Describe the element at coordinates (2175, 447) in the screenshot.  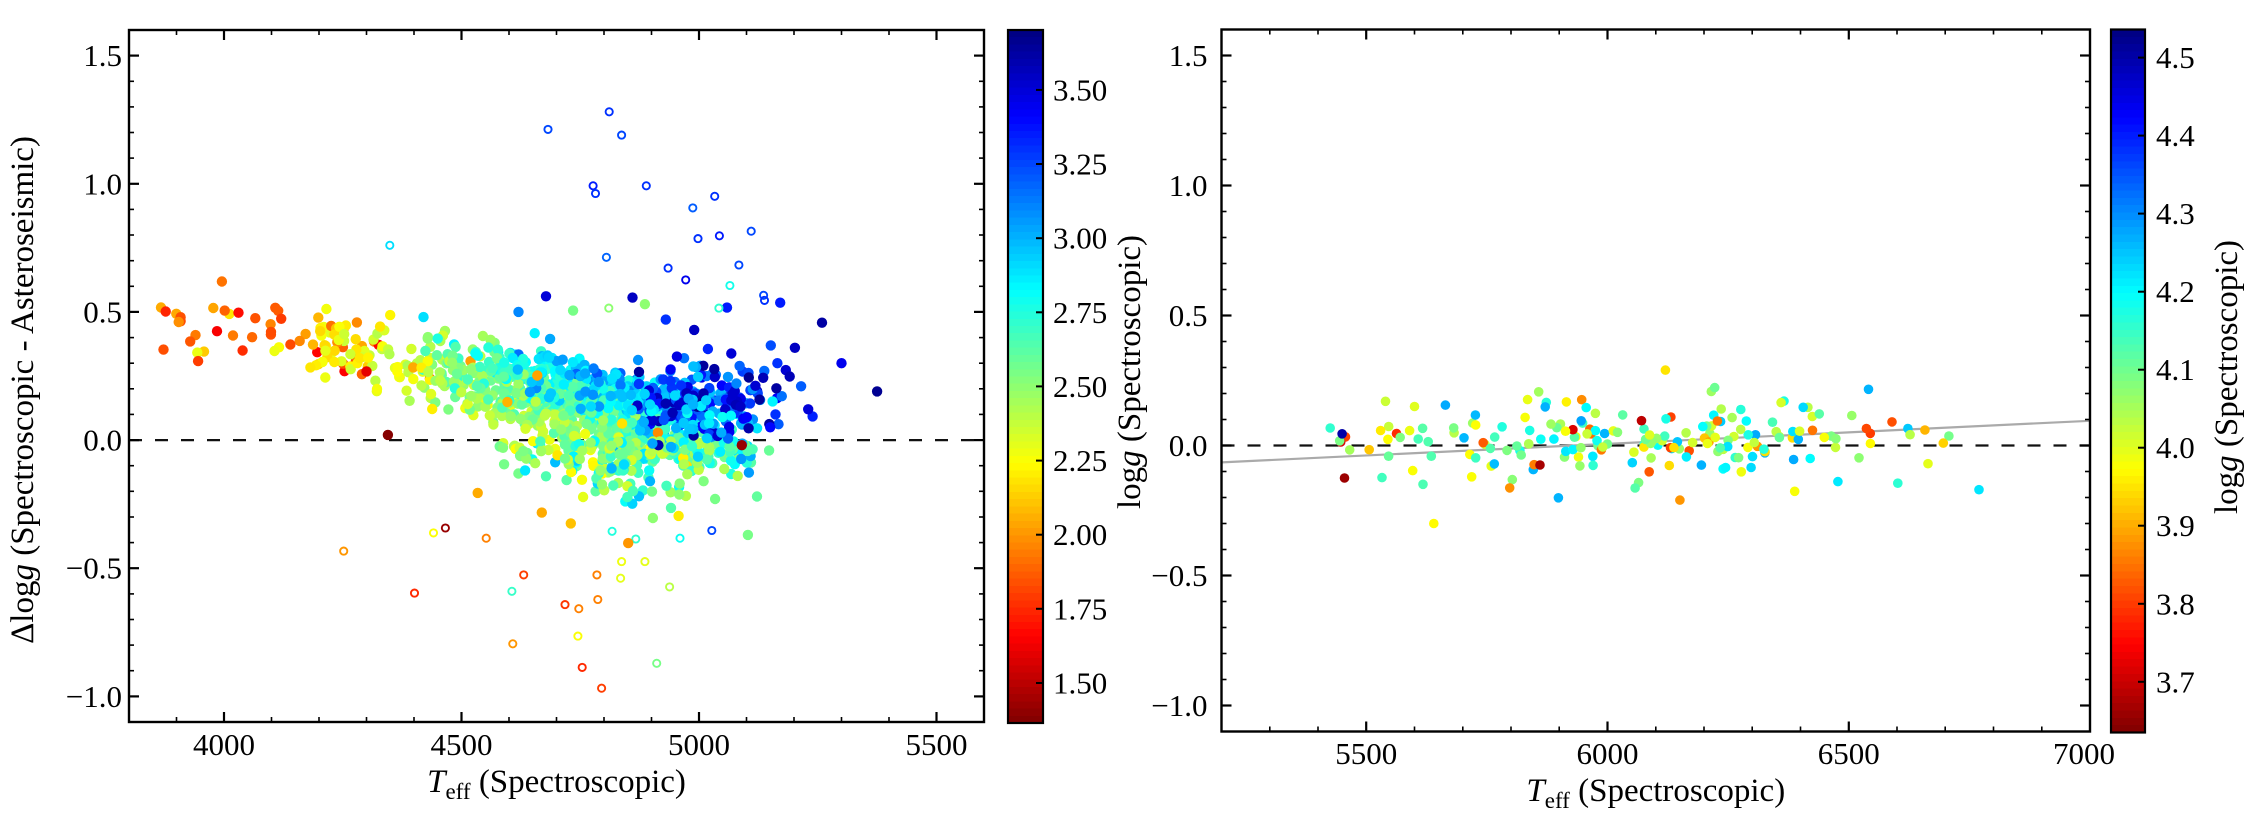
I see `svg-text: 4.0` at that location.